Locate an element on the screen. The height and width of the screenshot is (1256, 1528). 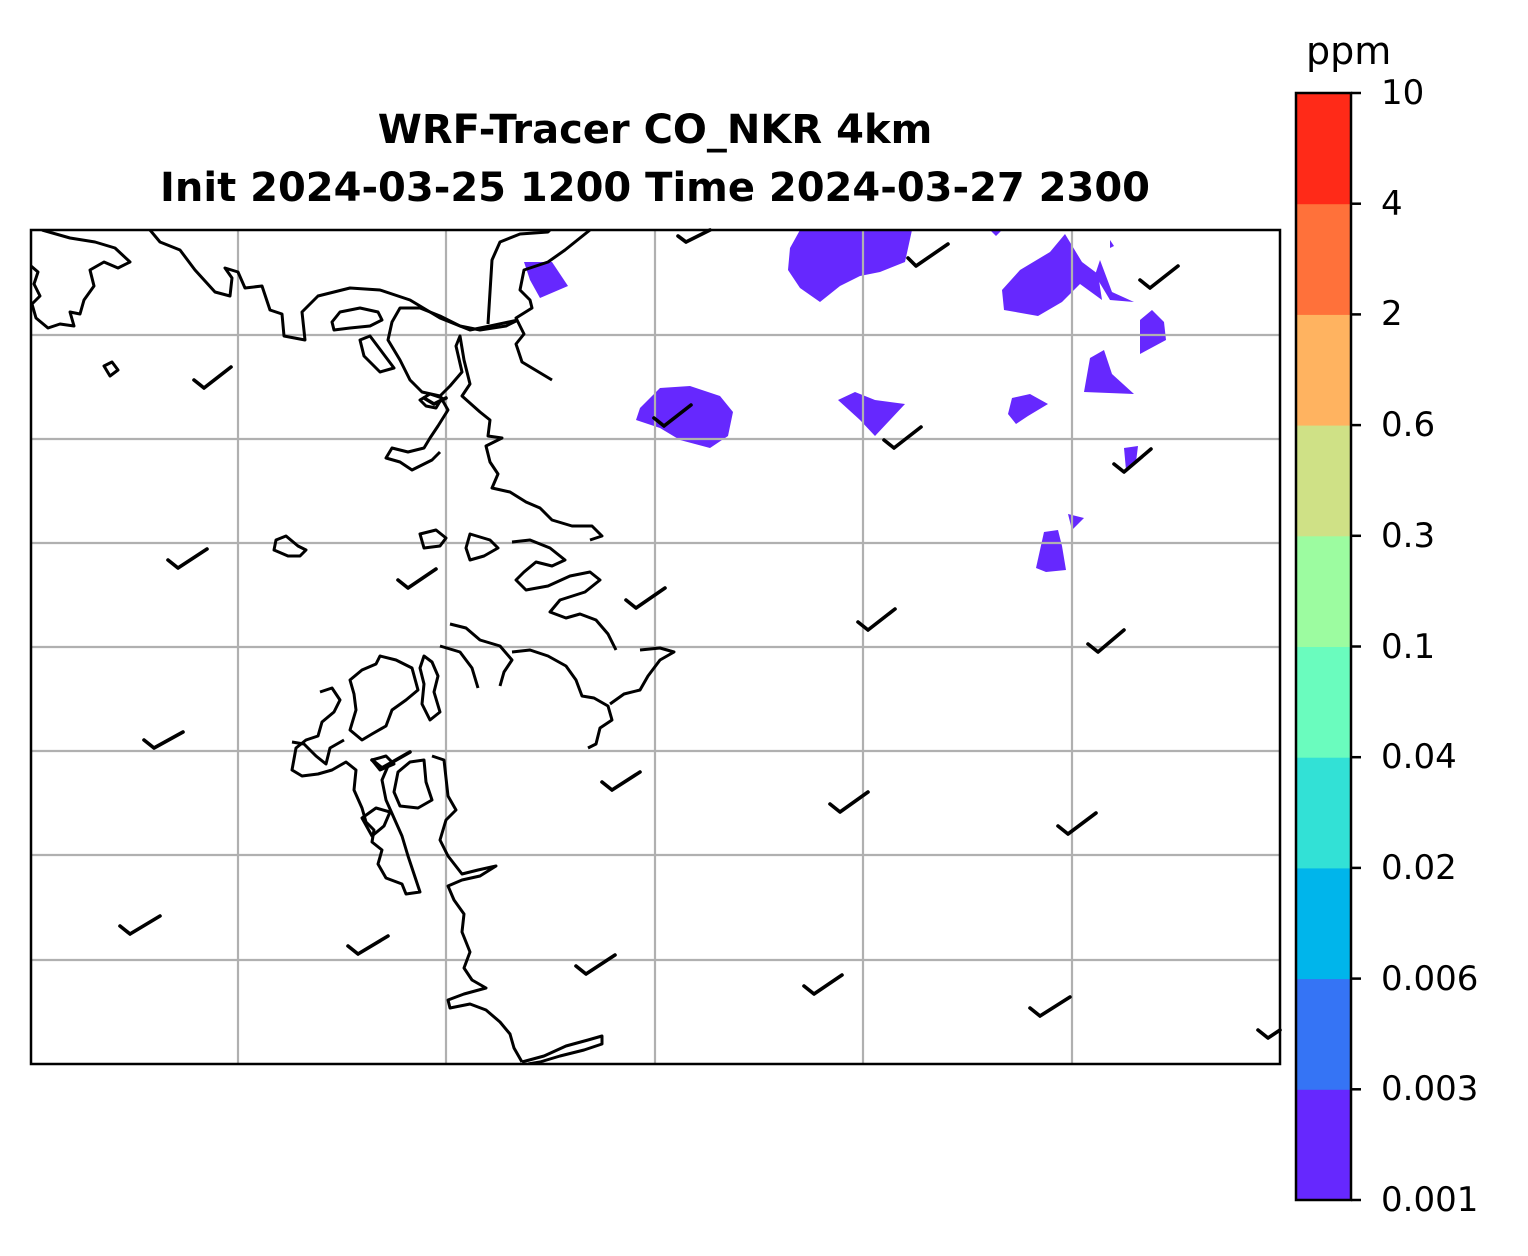
colorbar-tick-label: 0.04 is located at coordinates (1419, 757).